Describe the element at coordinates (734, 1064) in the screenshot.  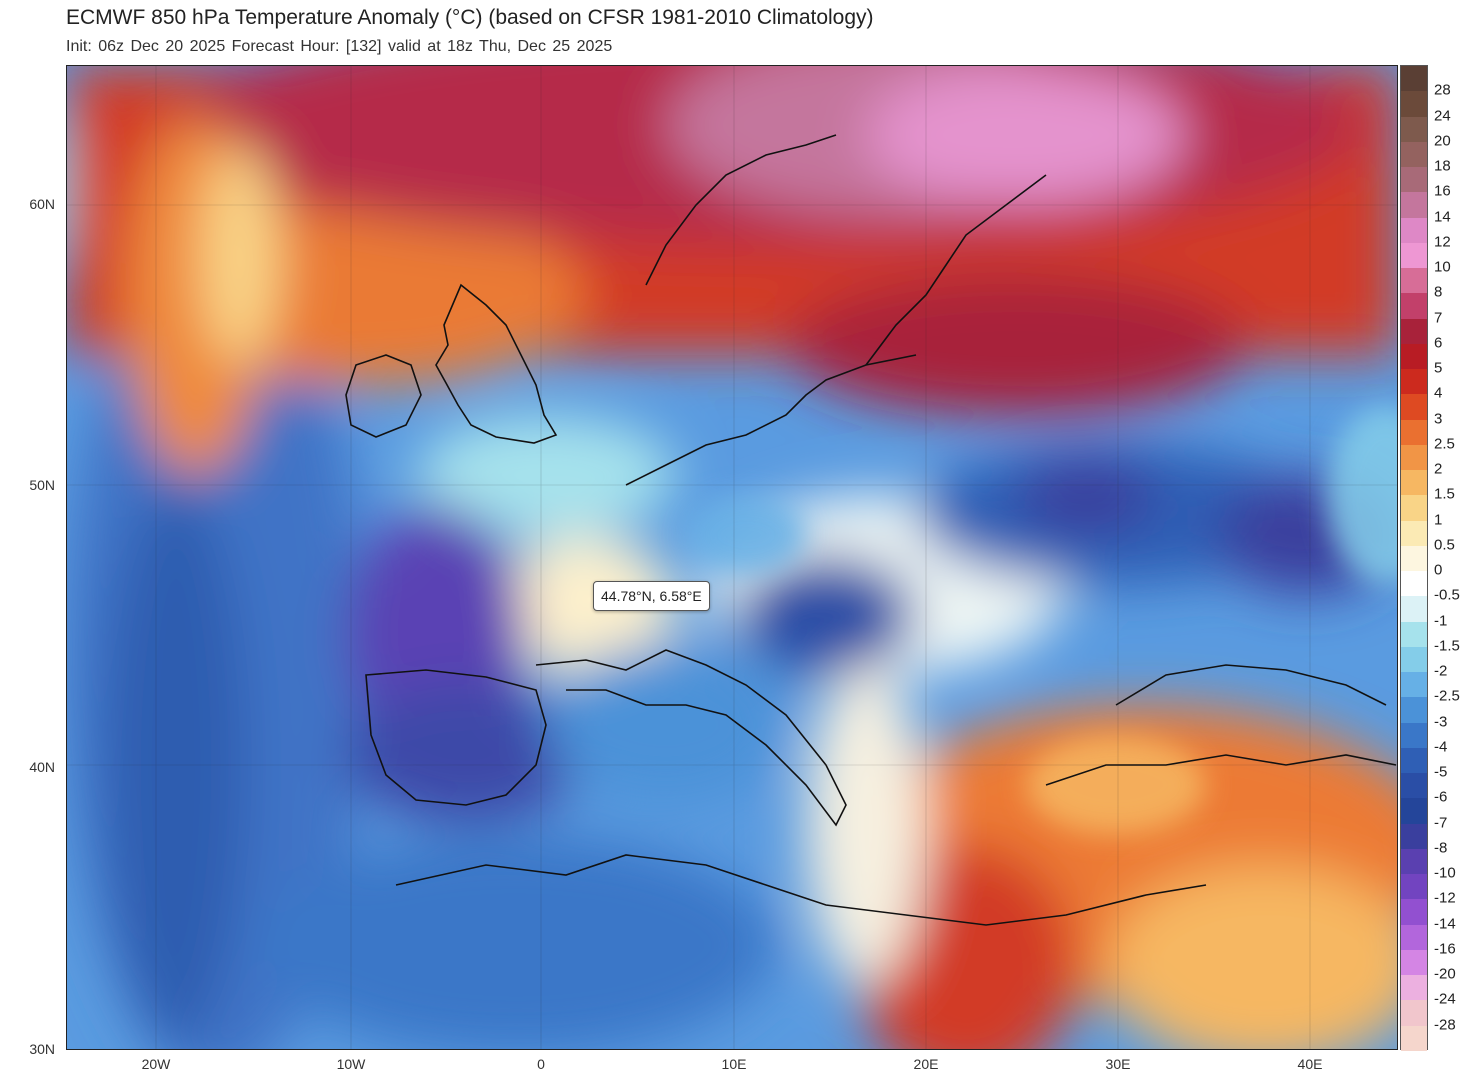
I see `lon-label-10e: 10E` at that location.